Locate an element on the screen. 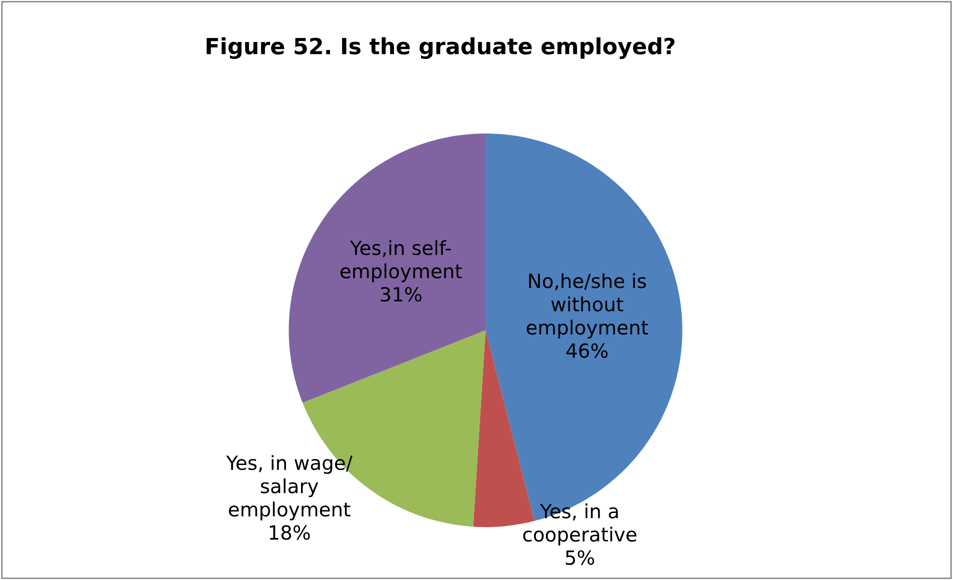 This screenshot has width=953, height=580. slice-label: No,he/she is without employment is located at coordinates (587, 306).